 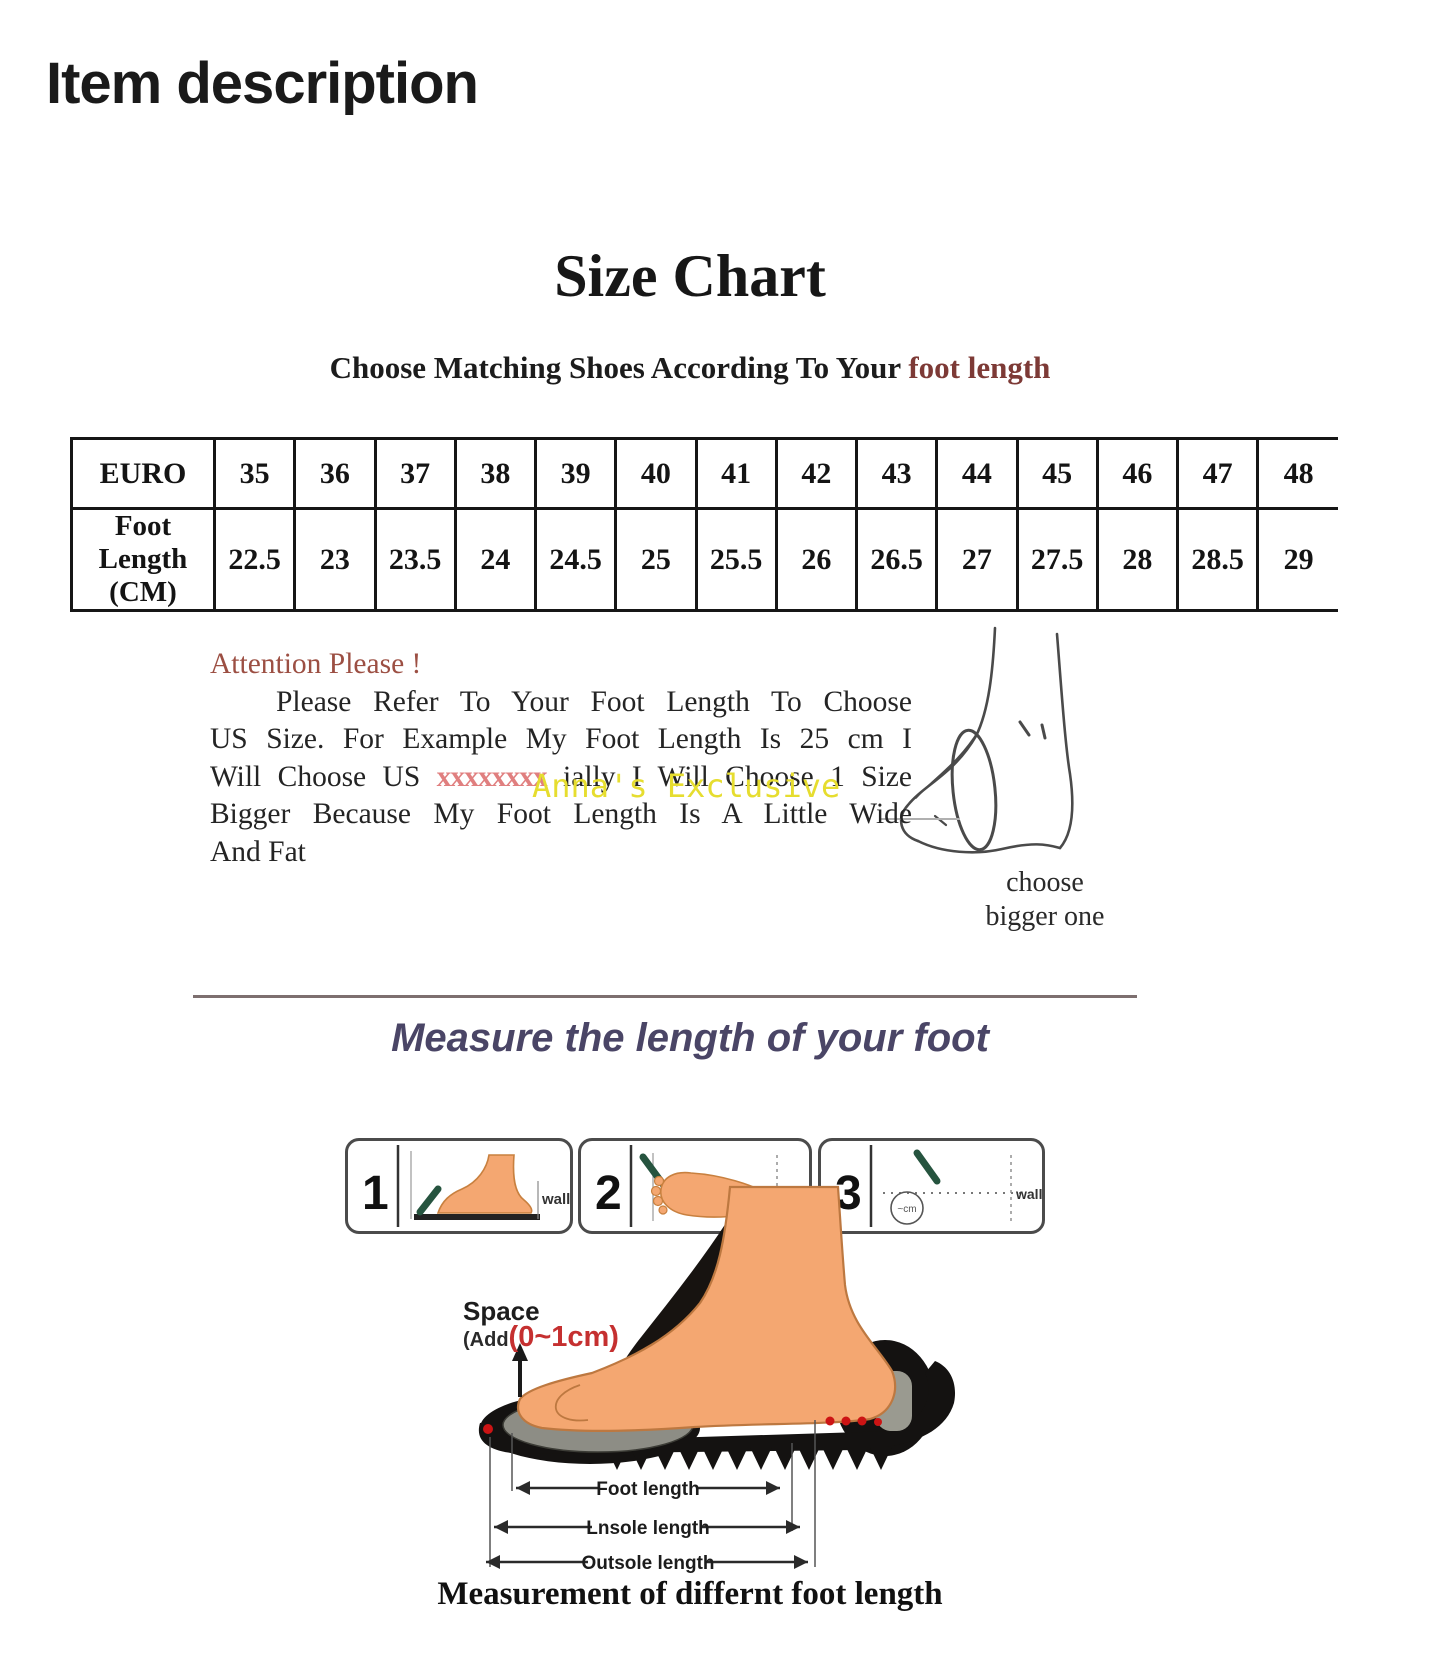 What do you see at coordinates (575, 559) in the screenshot?
I see `foot-length-cell: 24.5` at bounding box center [575, 559].